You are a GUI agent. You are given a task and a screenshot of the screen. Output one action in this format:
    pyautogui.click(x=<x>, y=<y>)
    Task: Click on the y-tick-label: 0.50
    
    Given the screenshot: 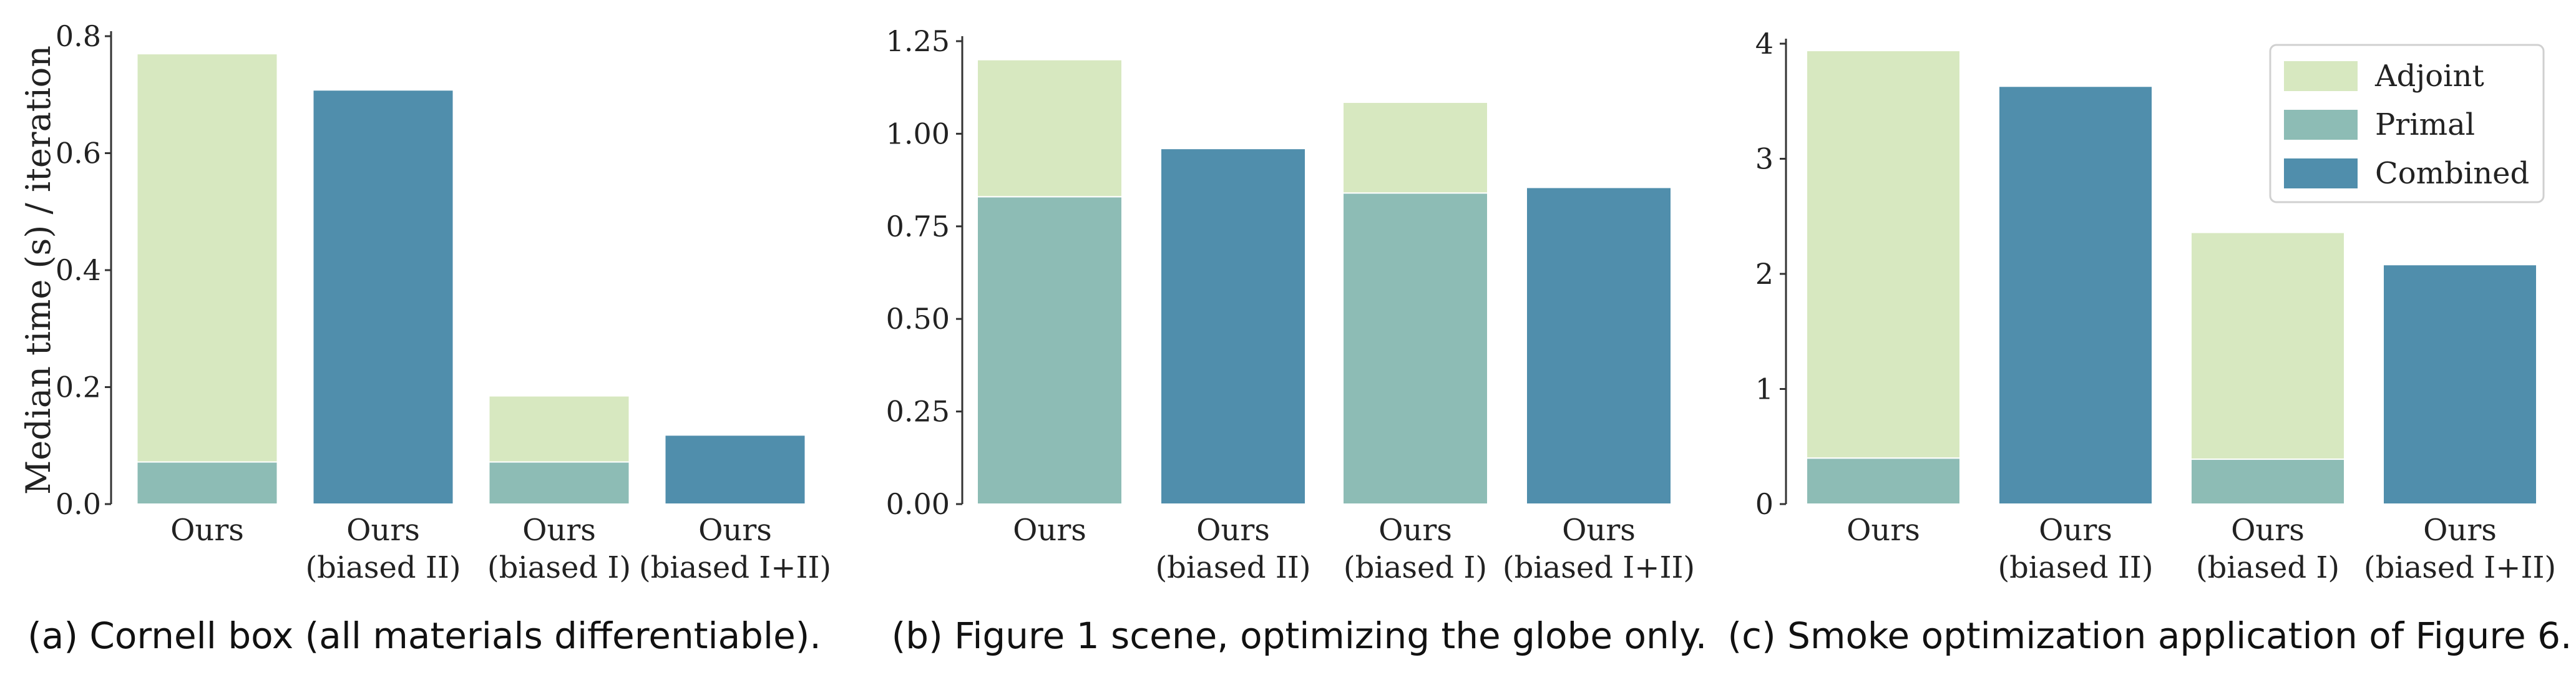 What is the action you would take?
    pyautogui.click(x=918, y=319)
    